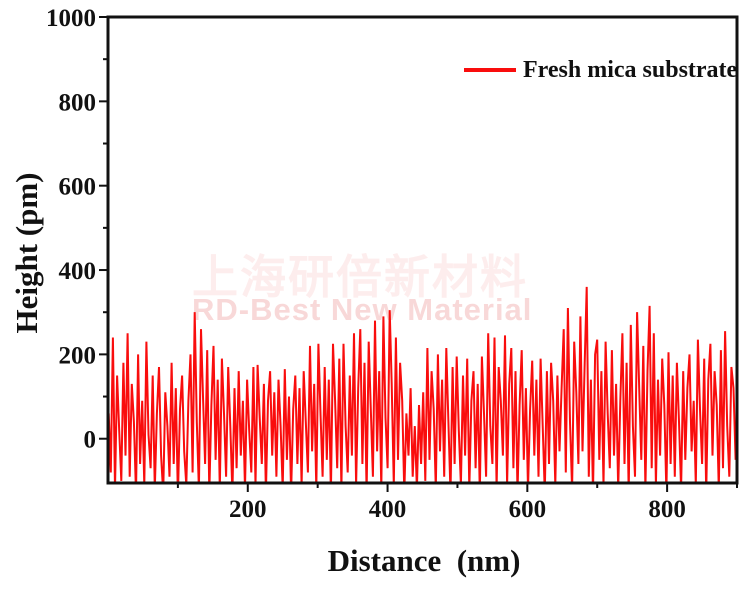  Describe the element at coordinates (630, 69) in the screenshot. I see `legend-label: Fresh mica substrate` at that location.